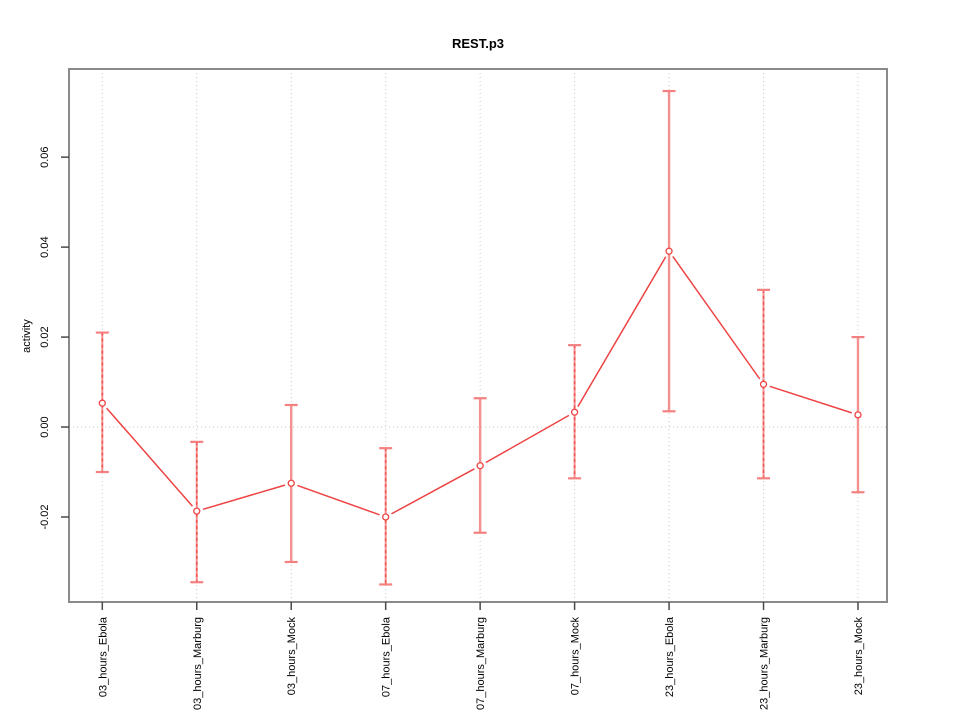 The height and width of the screenshot is (720, 960). Describe the element at coordinates (292, 656) in the screenshot. I see `x-tick-label: 03_hours_Mock` at that location.